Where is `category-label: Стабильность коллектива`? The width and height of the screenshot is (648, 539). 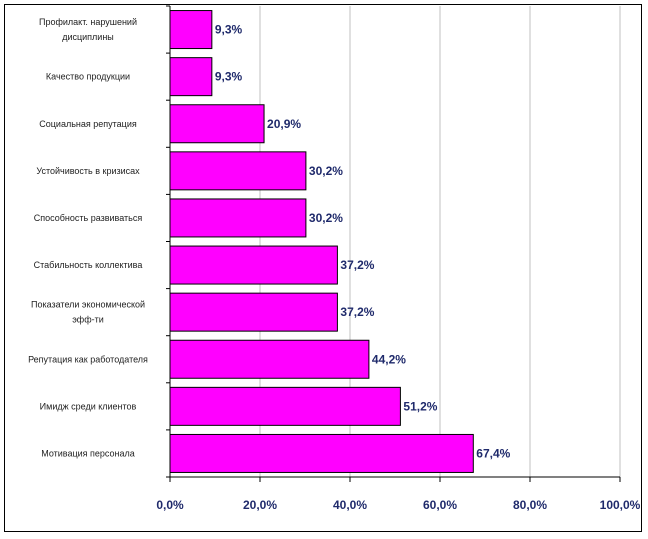
category-label: Стабильность коллектива is located at coordinates (88, 265).